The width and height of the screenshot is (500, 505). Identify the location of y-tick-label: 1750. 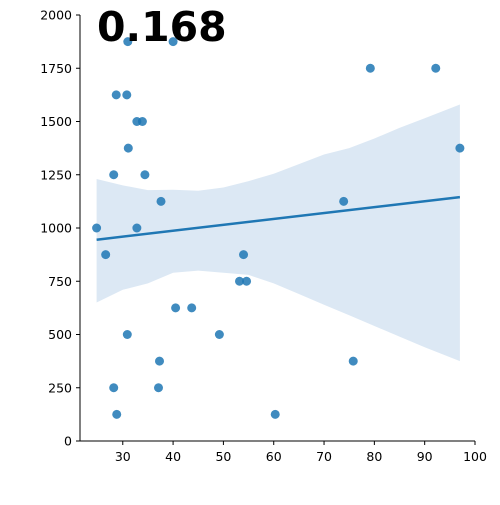
(56, 68).